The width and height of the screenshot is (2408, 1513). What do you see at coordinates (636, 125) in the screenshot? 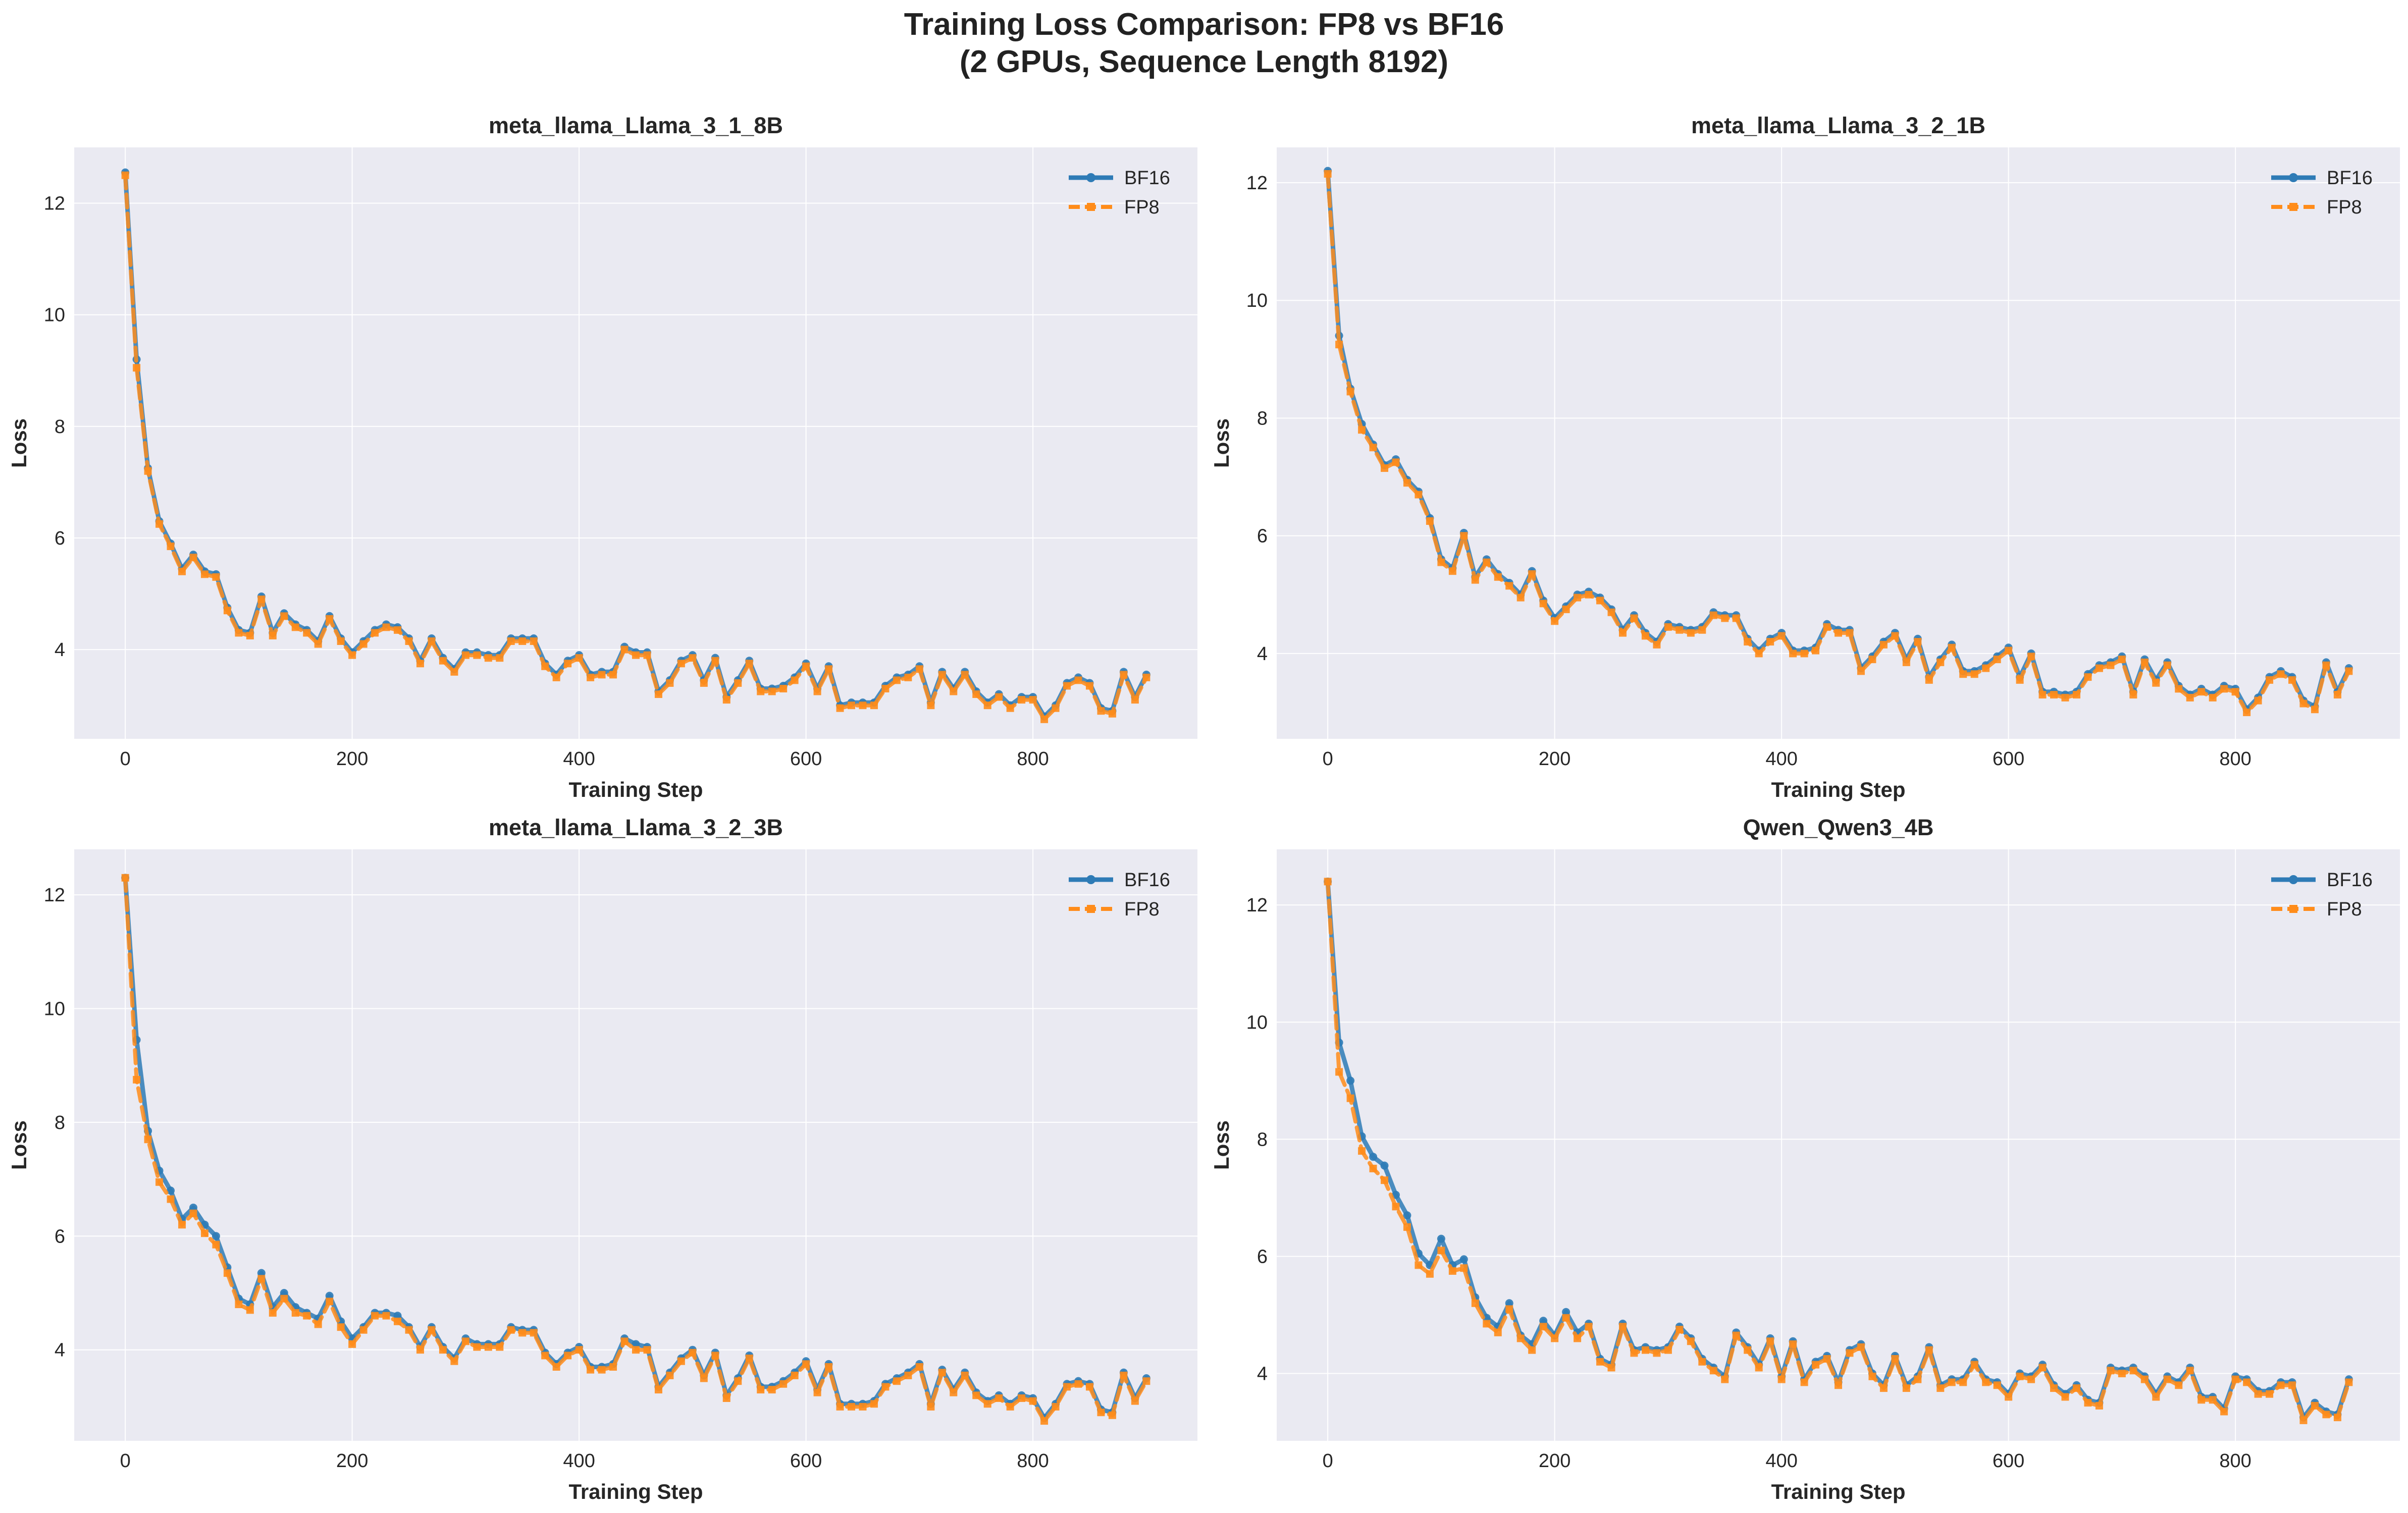
I see `chart-title: meta_llama_Llama_3_1_8B` at bounding box center [636, 125].